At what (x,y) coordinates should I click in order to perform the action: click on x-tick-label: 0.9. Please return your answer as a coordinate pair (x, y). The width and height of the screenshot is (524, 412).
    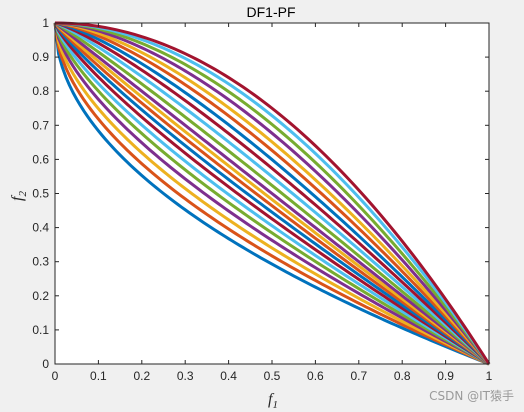
    Looking at the image, I should click on (445, 376).